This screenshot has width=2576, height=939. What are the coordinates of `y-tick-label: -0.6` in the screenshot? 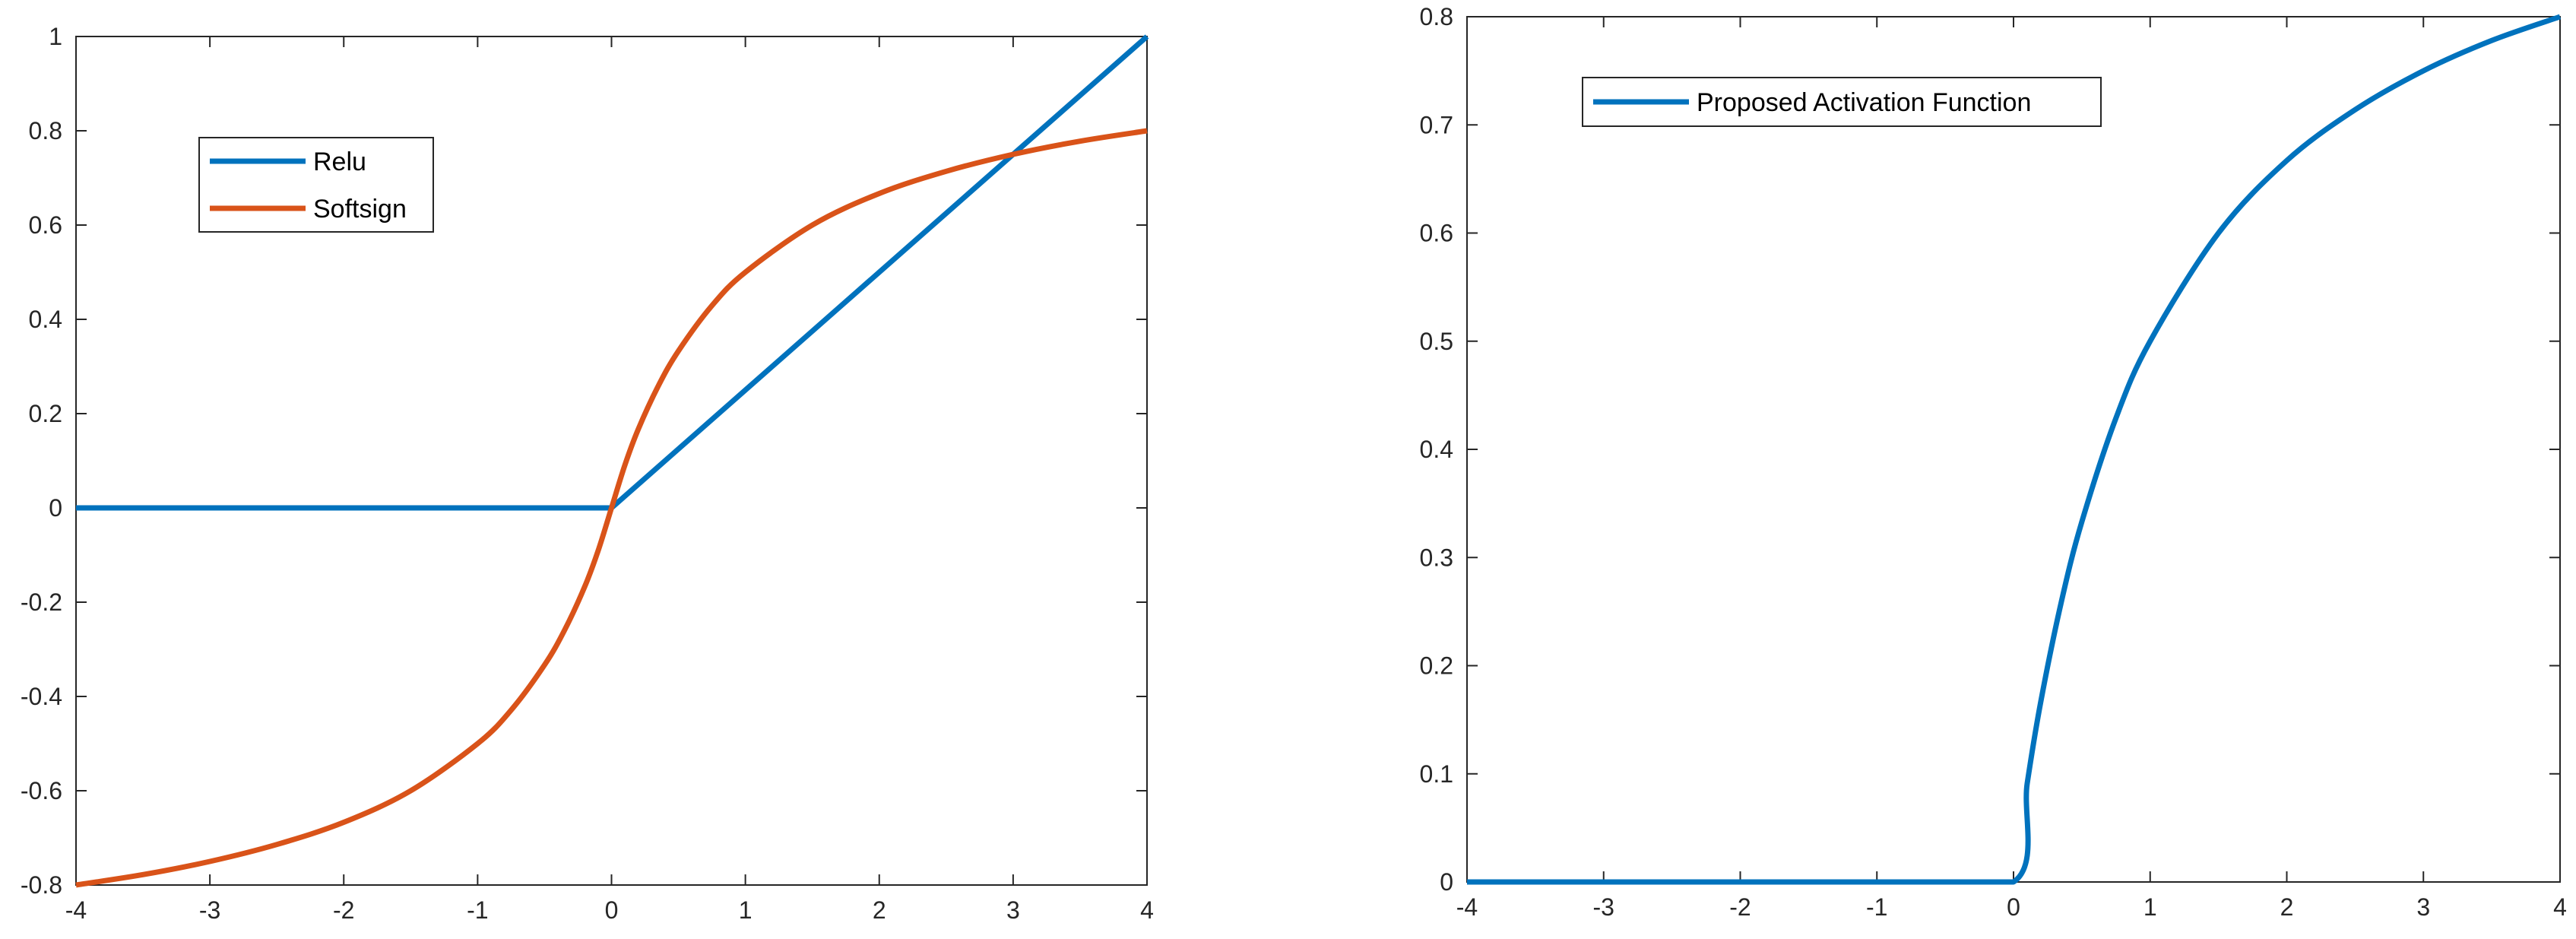 It's located at (41, 790).